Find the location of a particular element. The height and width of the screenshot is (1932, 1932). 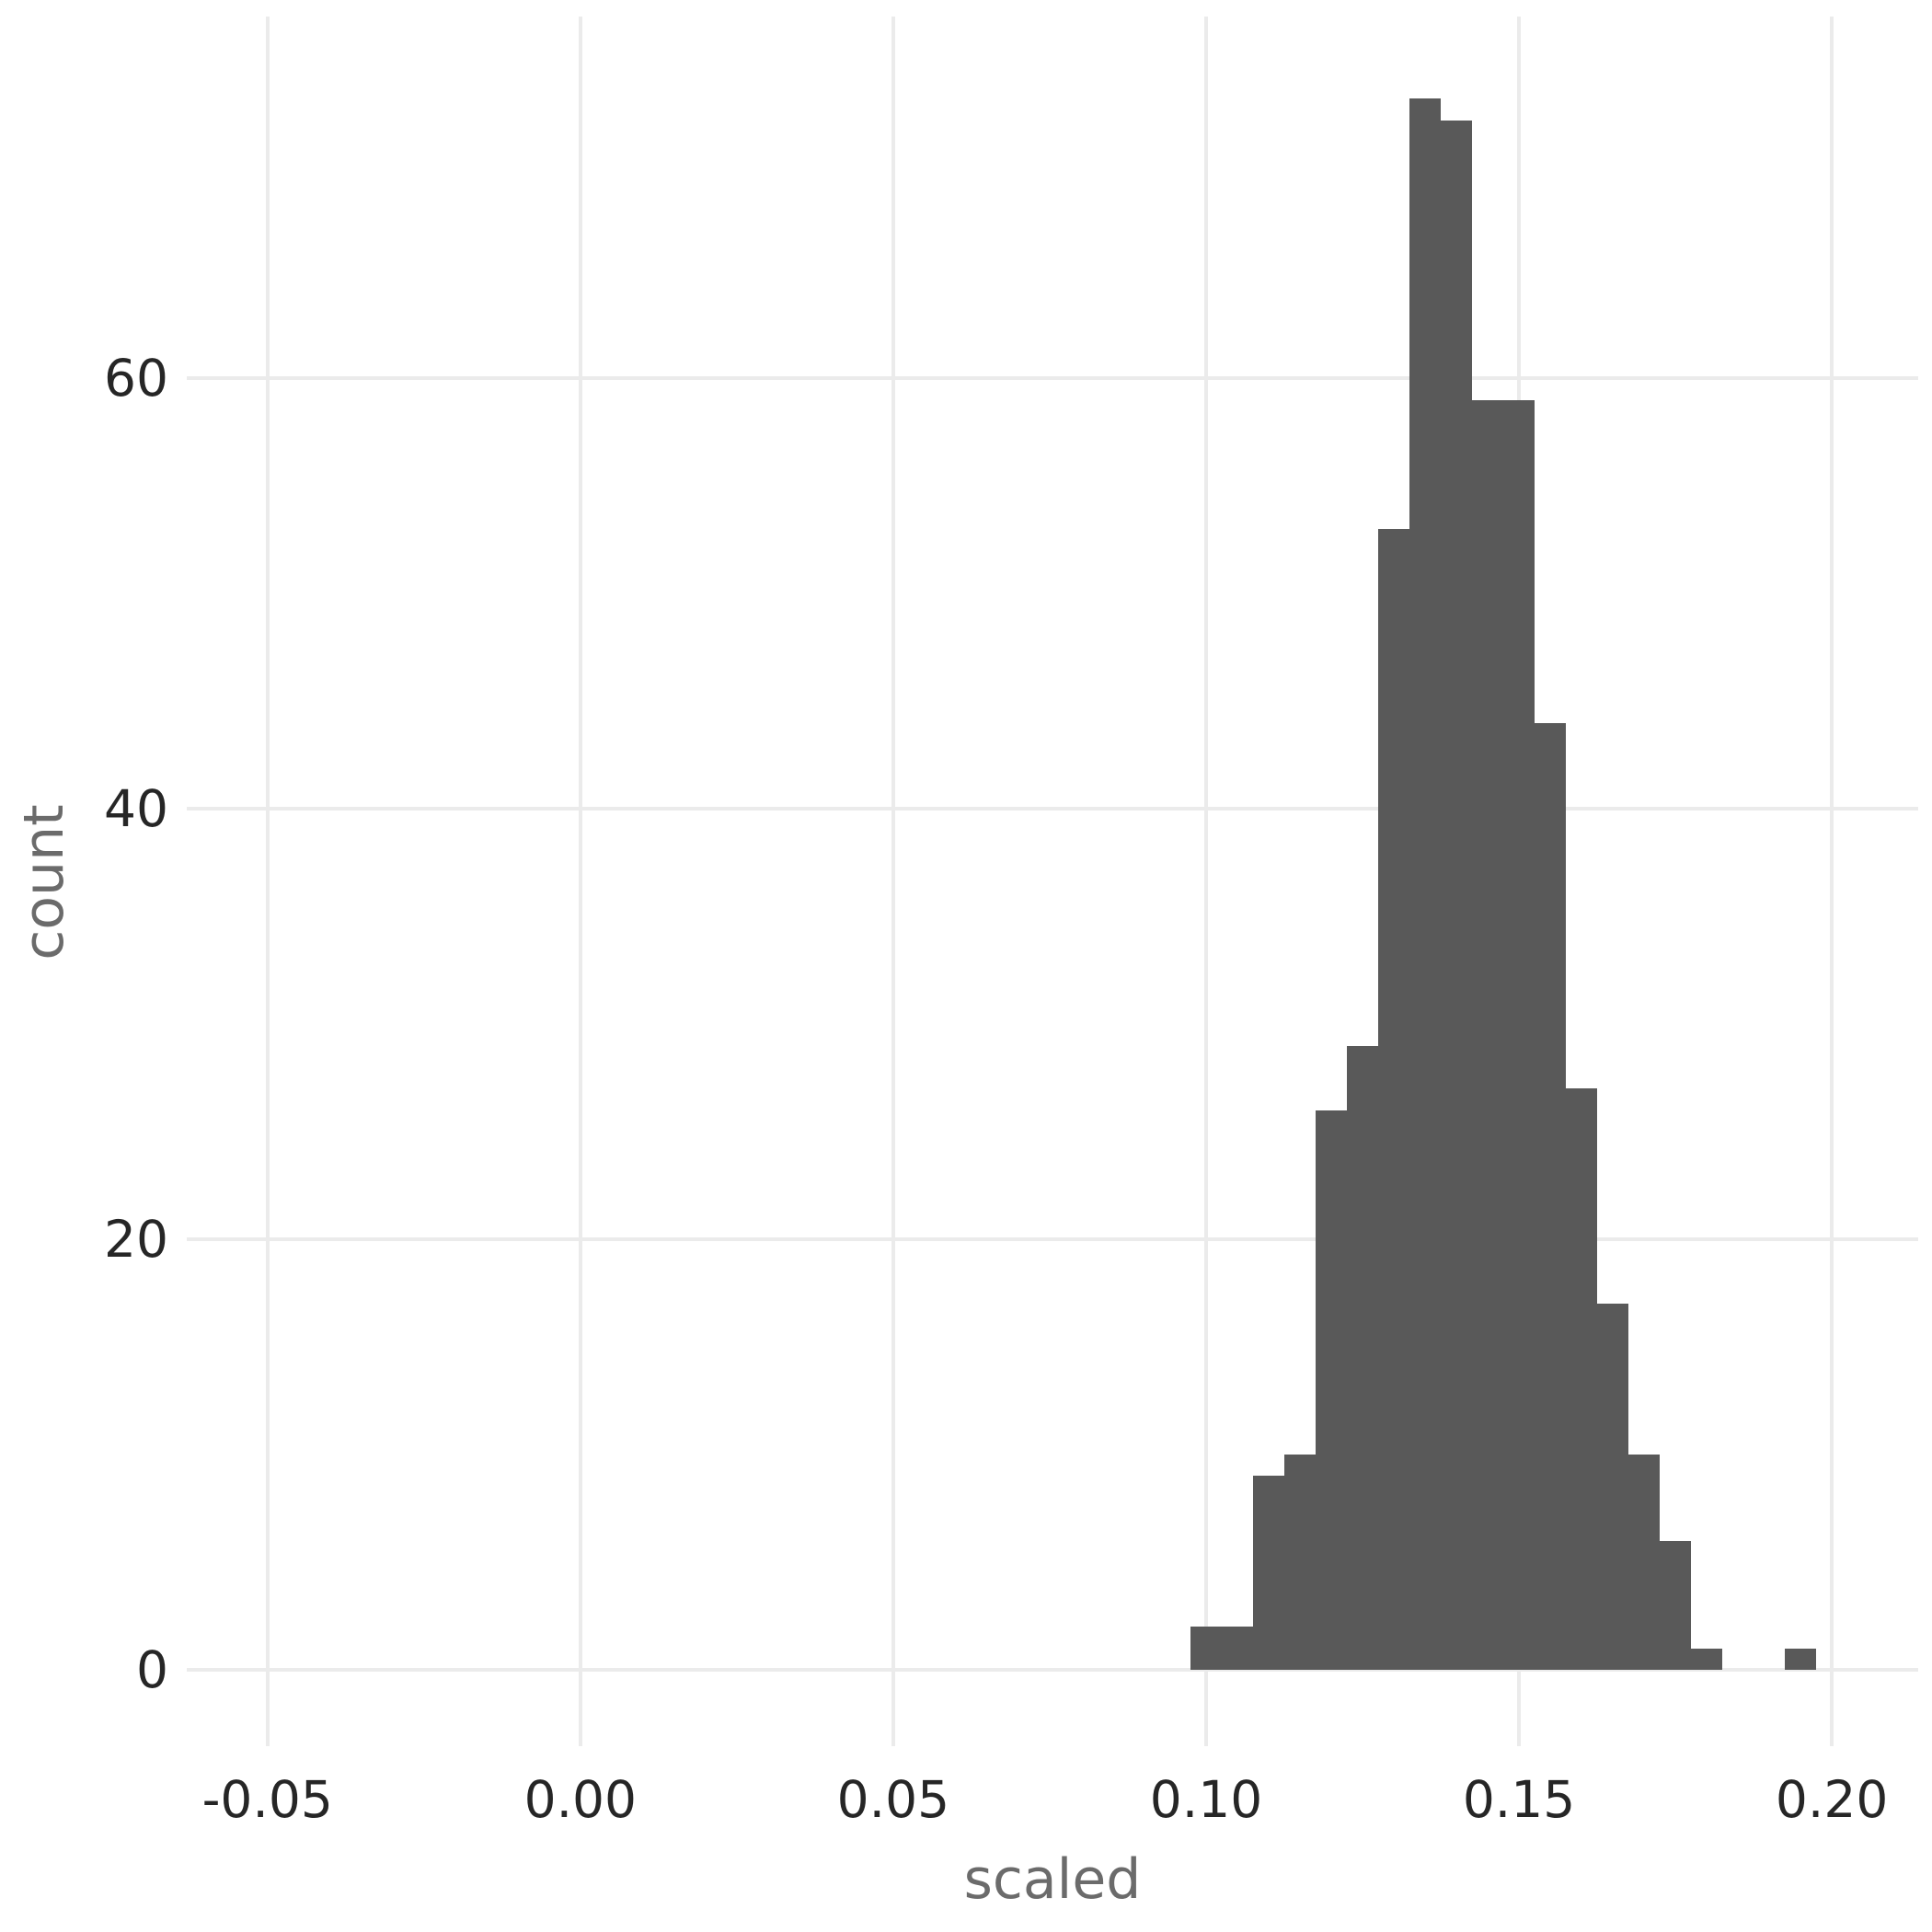

y-axis-title: count is located at coordinates (44, 882).